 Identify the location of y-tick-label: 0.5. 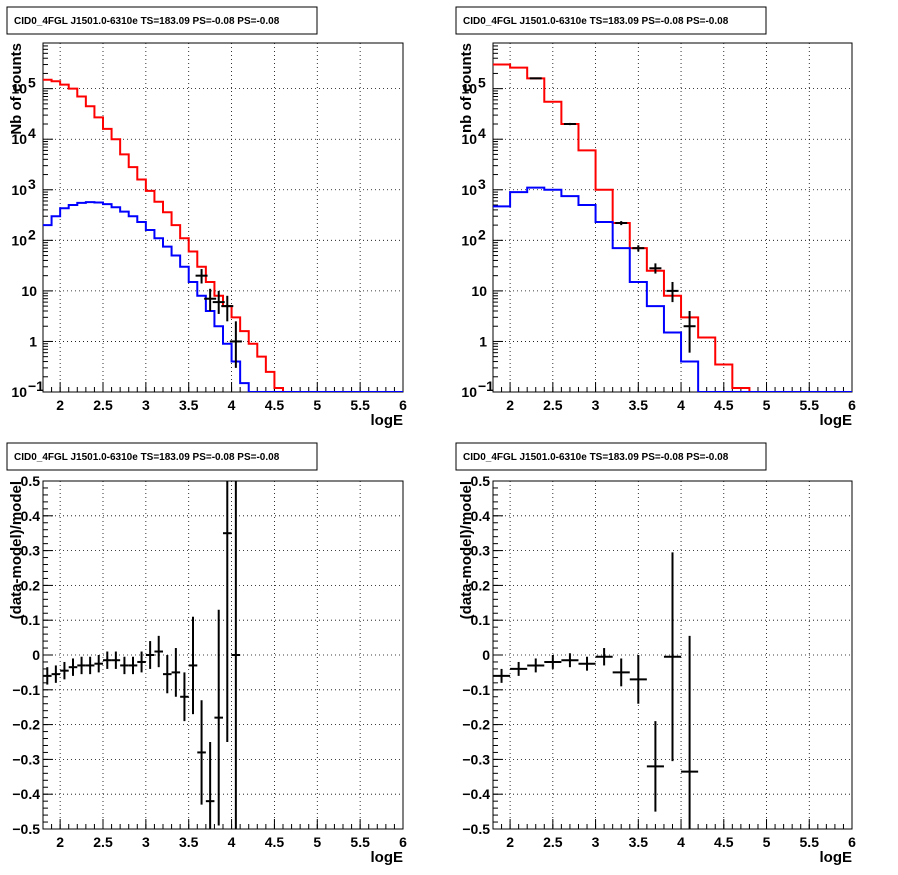
(481, 481).